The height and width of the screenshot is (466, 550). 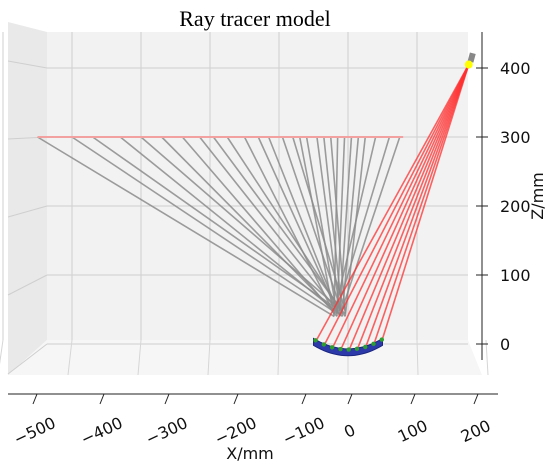 I want to click on x-tick-label: 100, so click(x=413, y=431).